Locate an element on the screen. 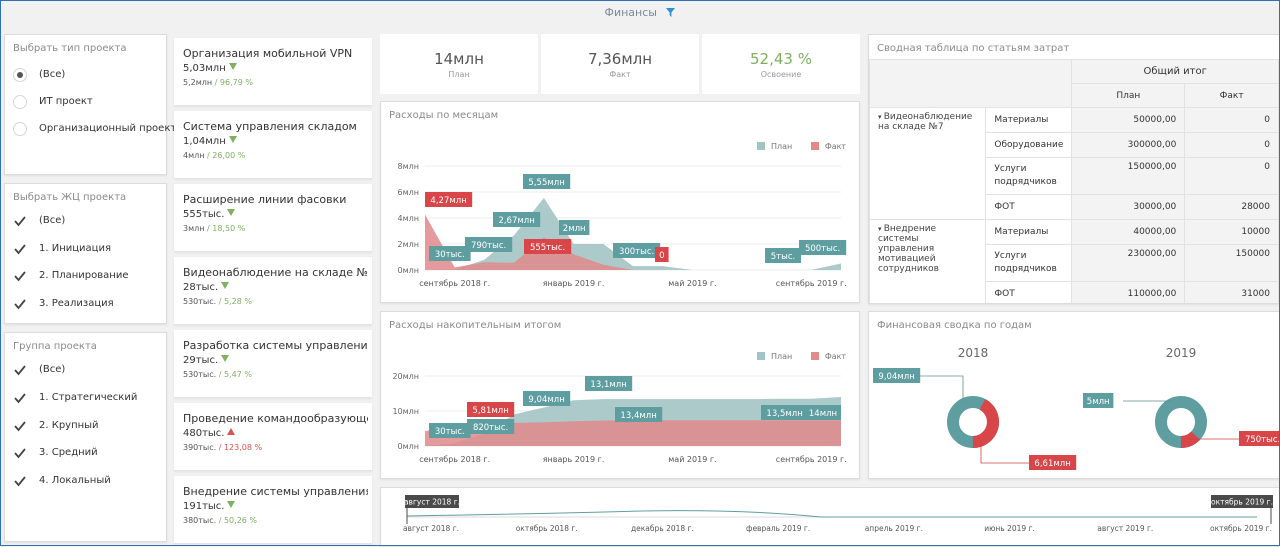  plan-value: 380тыс. is located at coordinates (200, 520).